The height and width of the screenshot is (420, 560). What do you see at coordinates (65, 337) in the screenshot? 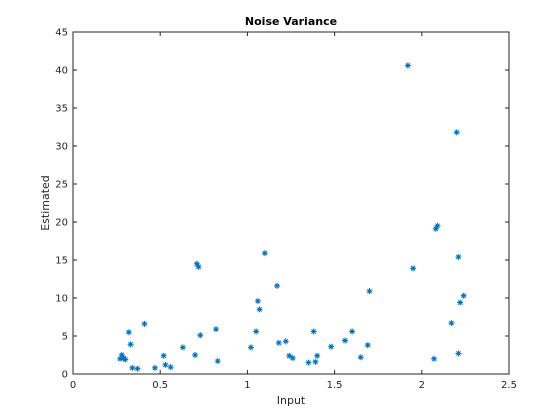
I see `y-tick-label: 5` at bounding box center [65, 337].